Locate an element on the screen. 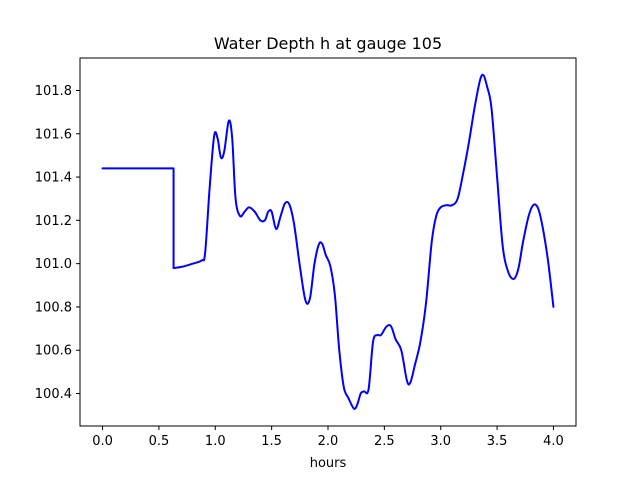 The width and height of the screenshot is (640, 480). x-tick-label: 2.0 is located at coordinates (328, 441).